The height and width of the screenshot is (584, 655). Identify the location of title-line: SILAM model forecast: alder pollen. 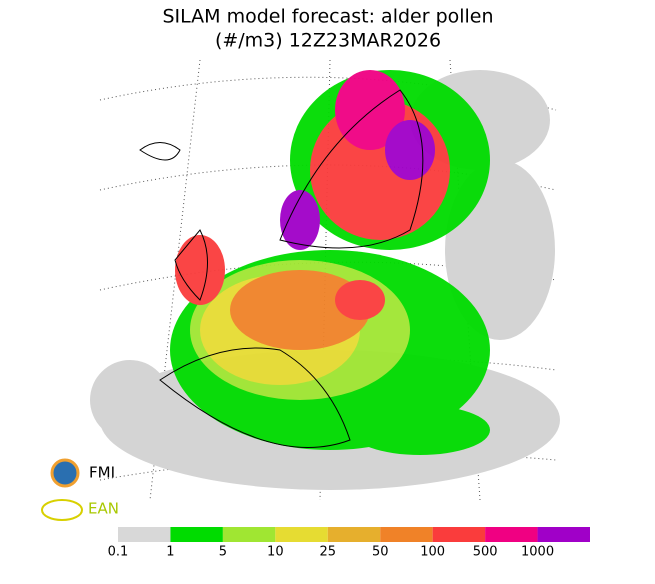
(327, 17).